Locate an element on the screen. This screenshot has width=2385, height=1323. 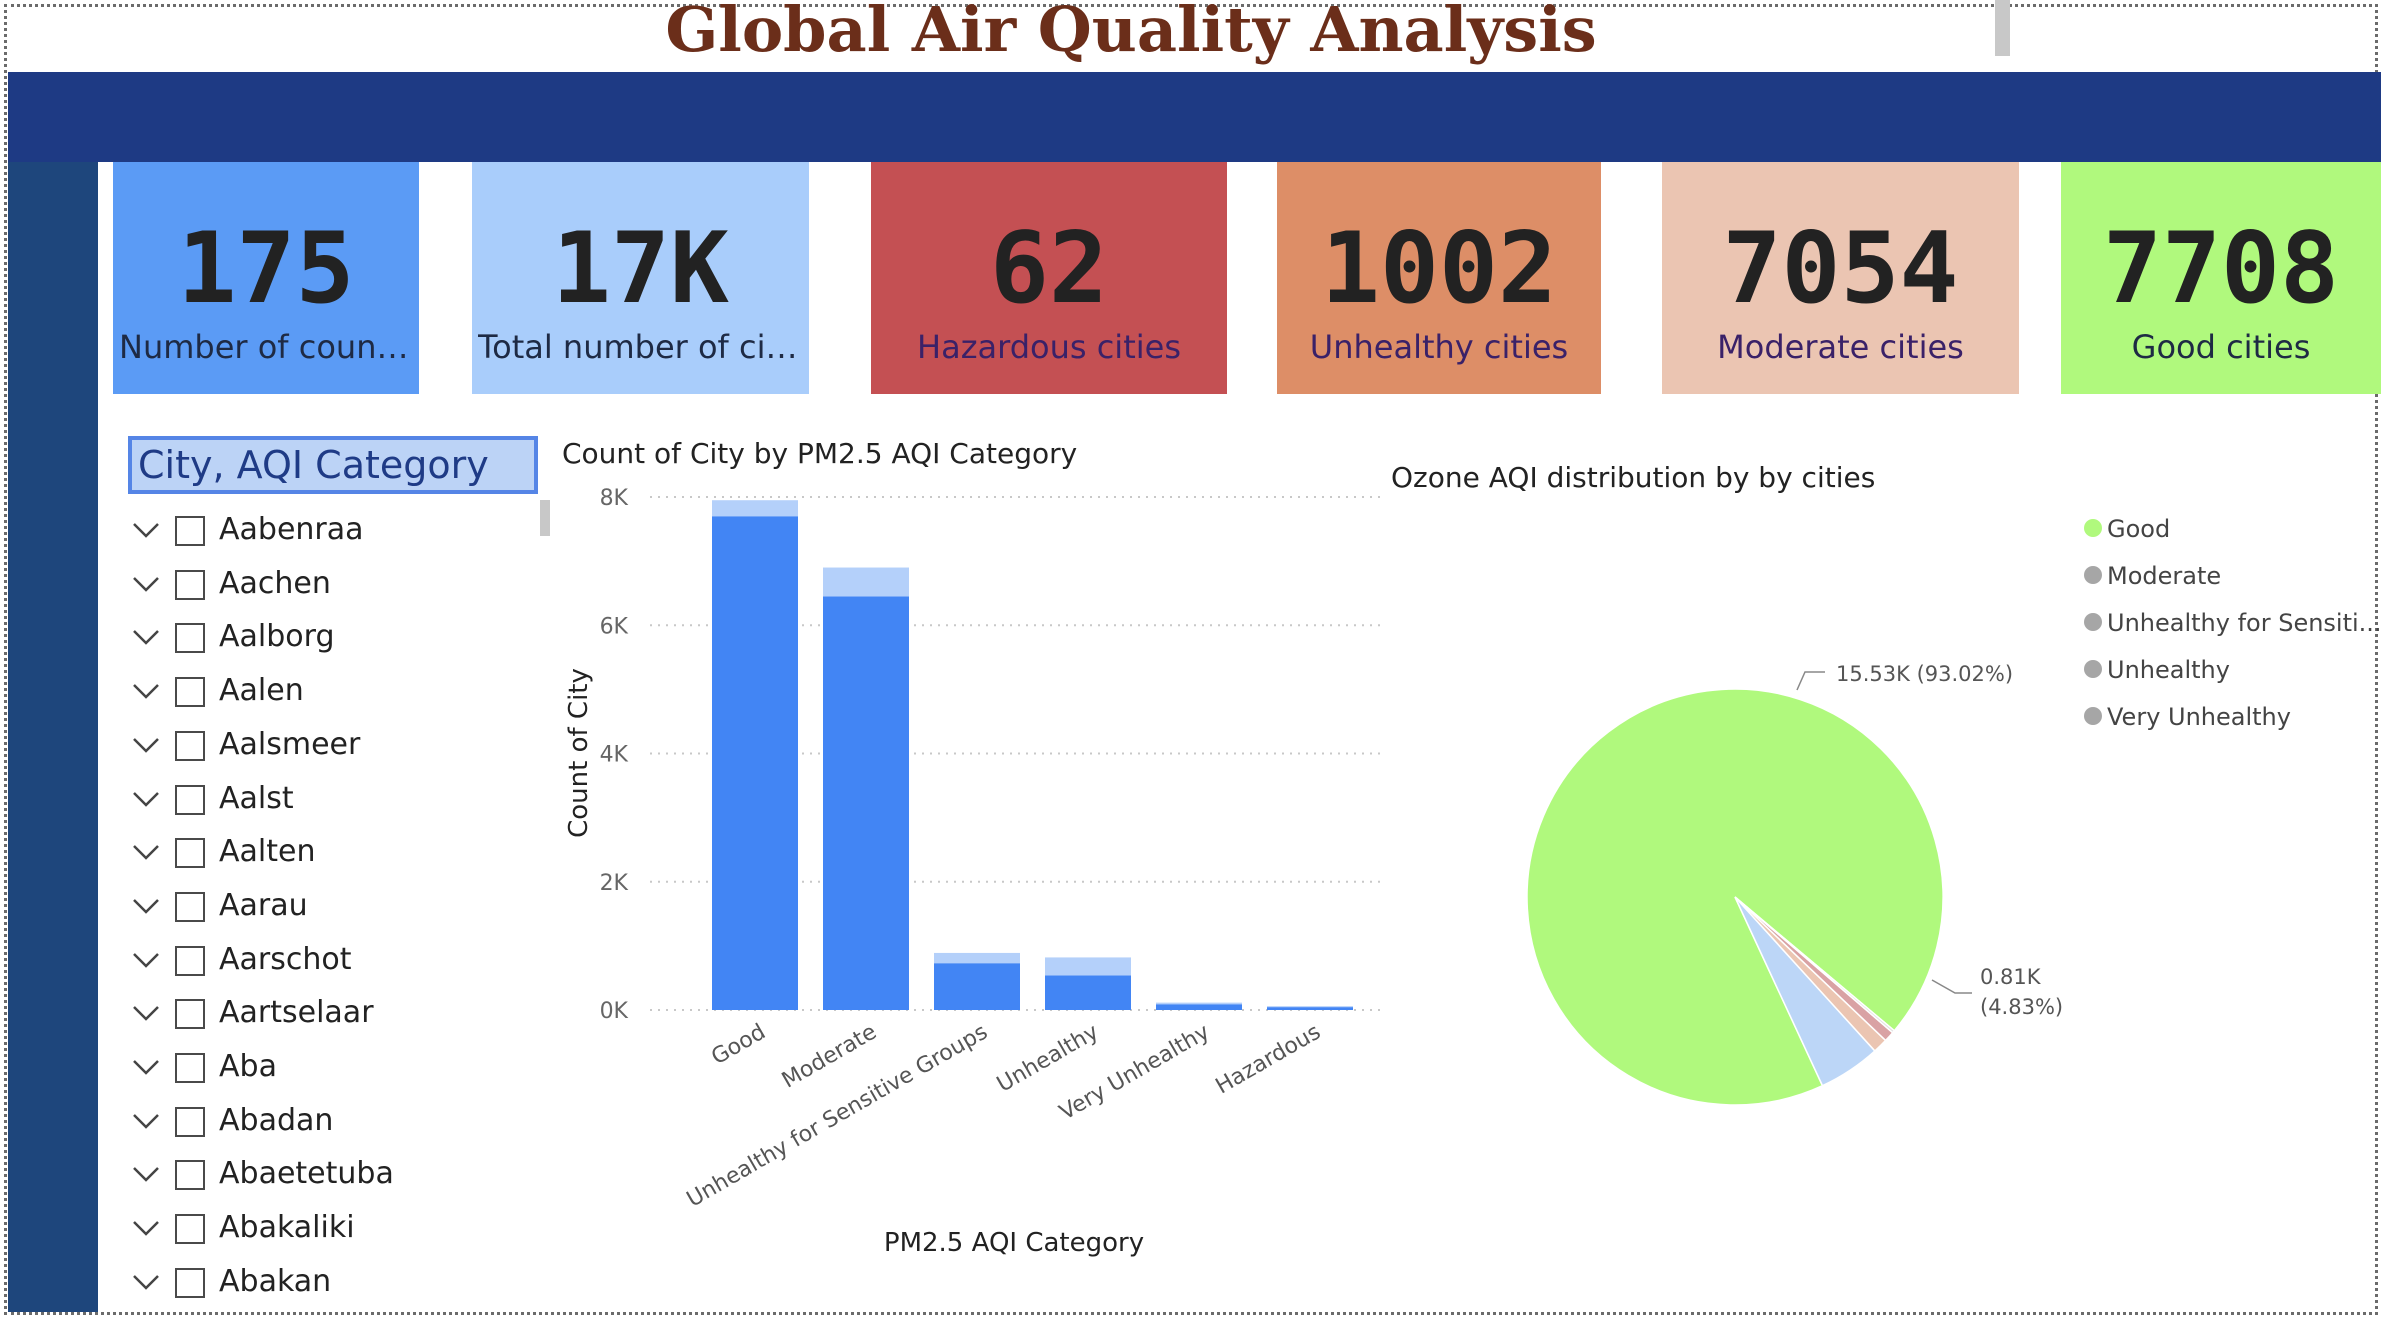
slicer-item: Abakan is located at coordinates (338, 1285).